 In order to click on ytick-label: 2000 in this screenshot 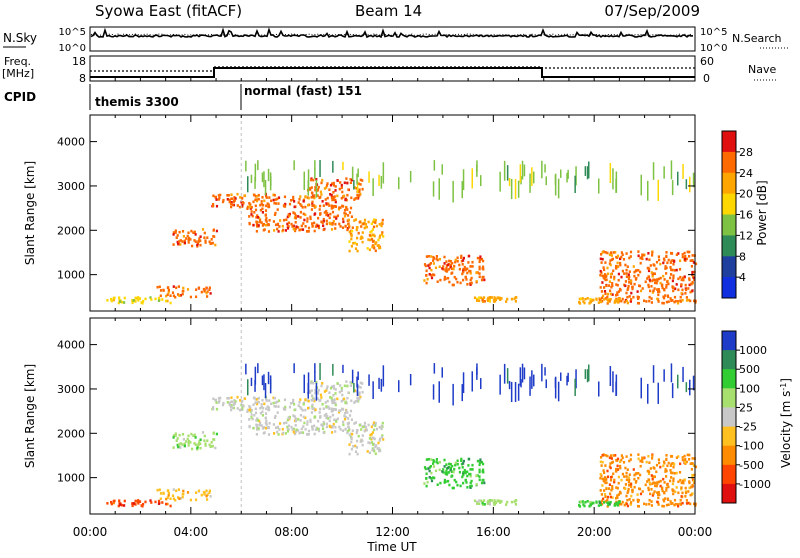, I will do `click(71, 230)`.